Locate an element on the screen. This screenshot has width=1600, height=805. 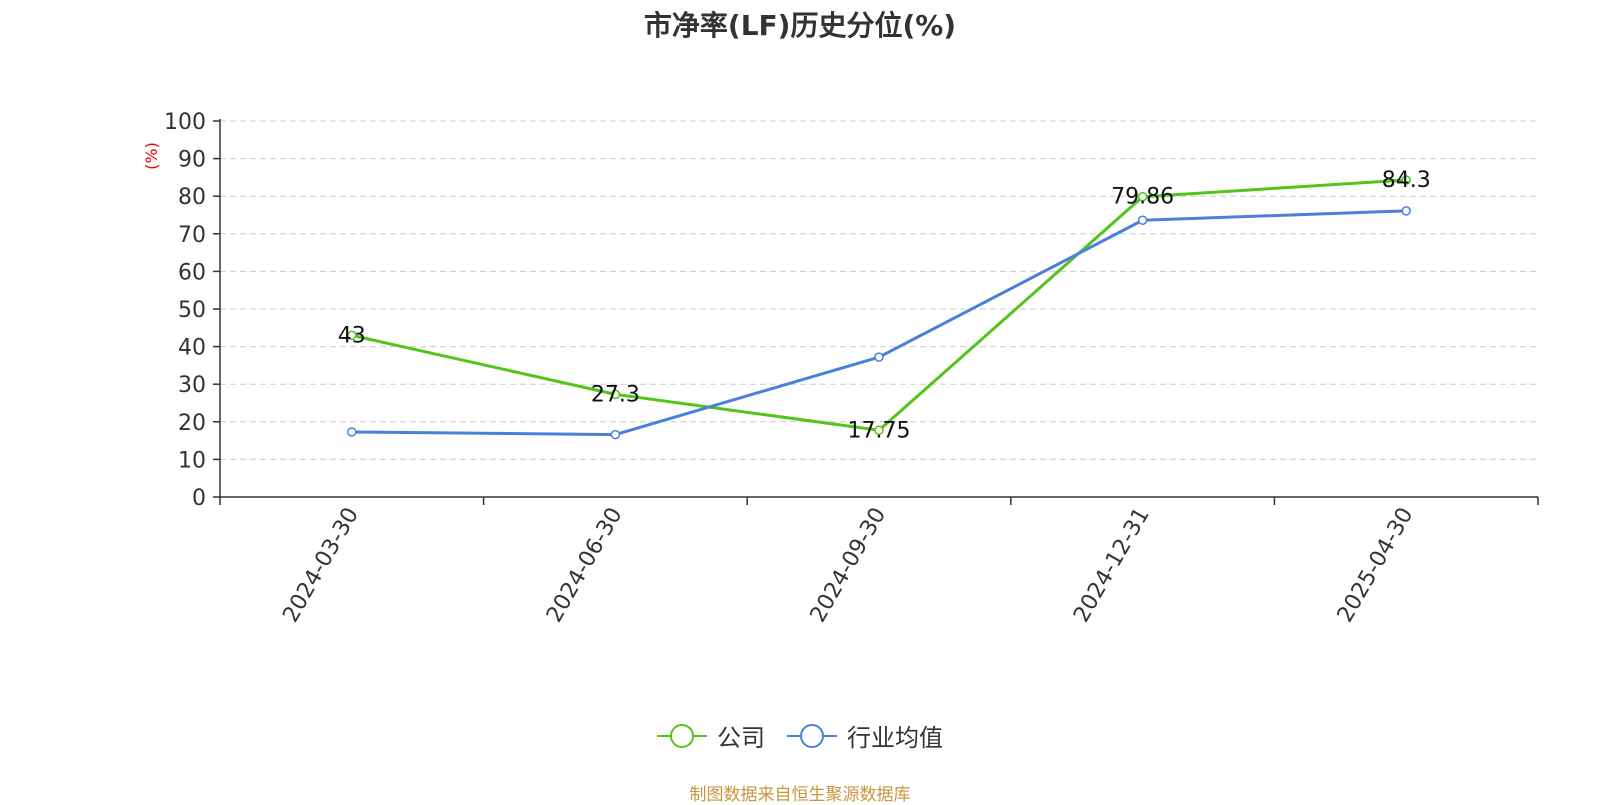
data-label: 17.75 is located at coordinates (879, 430).